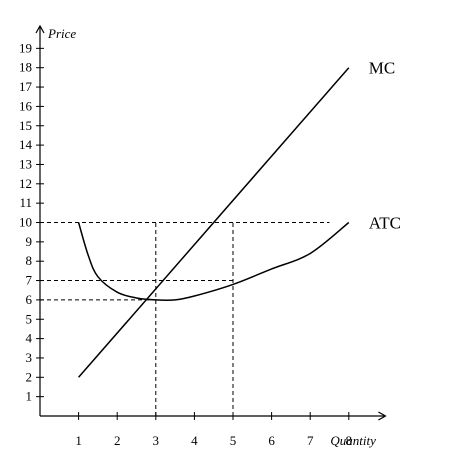 This screenshot has width=450, height=451. Describe the element at coordinates (29, 299) in the screenshot. I see `y-tick-label: 6` at that location.